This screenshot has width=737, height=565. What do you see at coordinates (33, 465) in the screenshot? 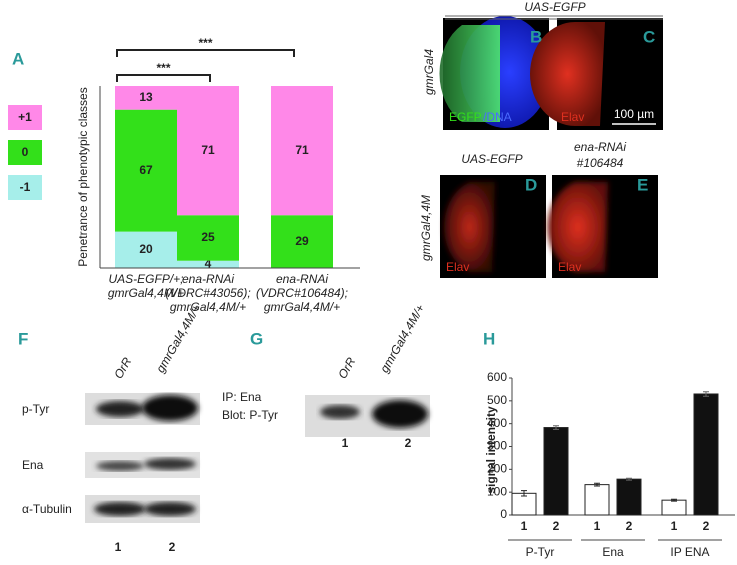
I see `blot-row-label: Ena` at bounding box center [33, 465].